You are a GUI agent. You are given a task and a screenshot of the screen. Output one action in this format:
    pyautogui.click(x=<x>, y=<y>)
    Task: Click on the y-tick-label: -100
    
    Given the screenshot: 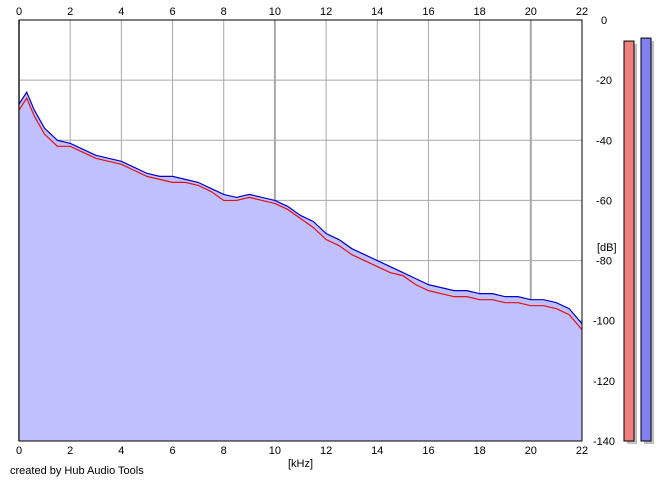 What is the action you would take?
    pyautogui.click(x=604, y=322)
    